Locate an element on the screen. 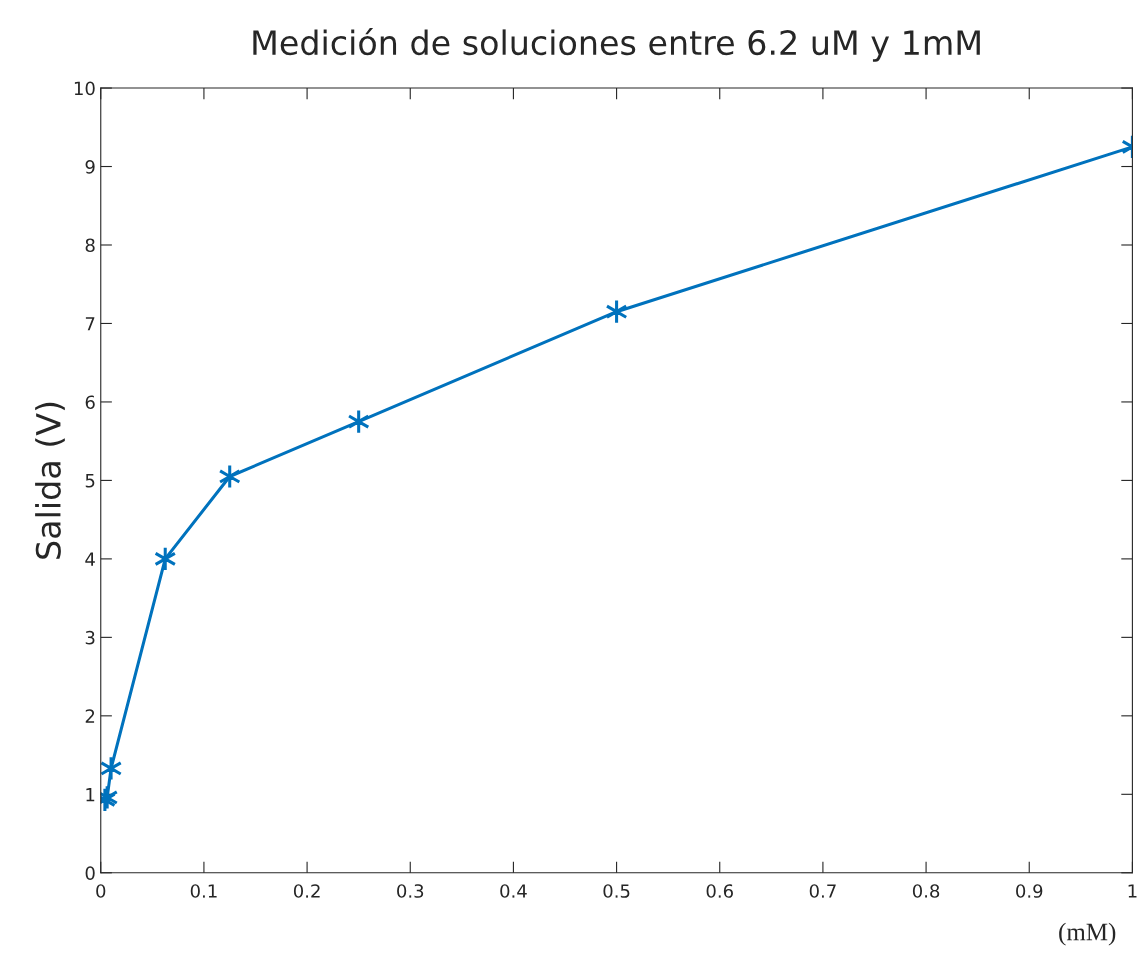 The image size is (1145, 957). y-tick-label: 6 is located at coordinates (90, 402).